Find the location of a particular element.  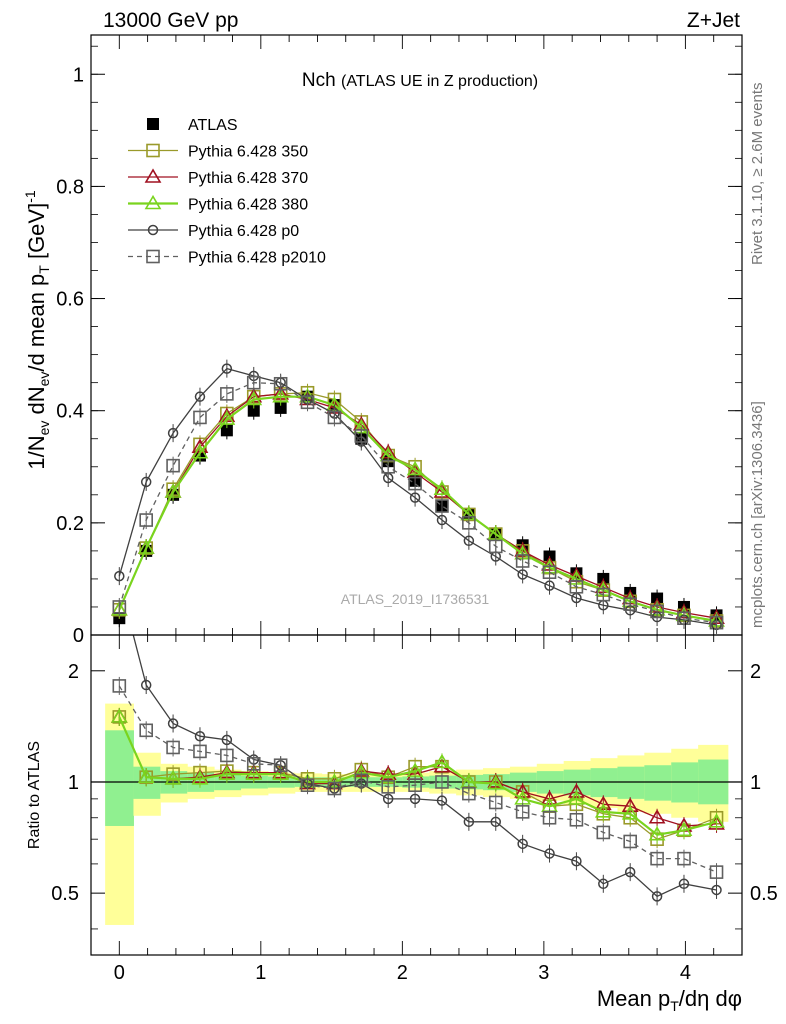

x-tick-label: 2 is located at coordinates (402, 973).